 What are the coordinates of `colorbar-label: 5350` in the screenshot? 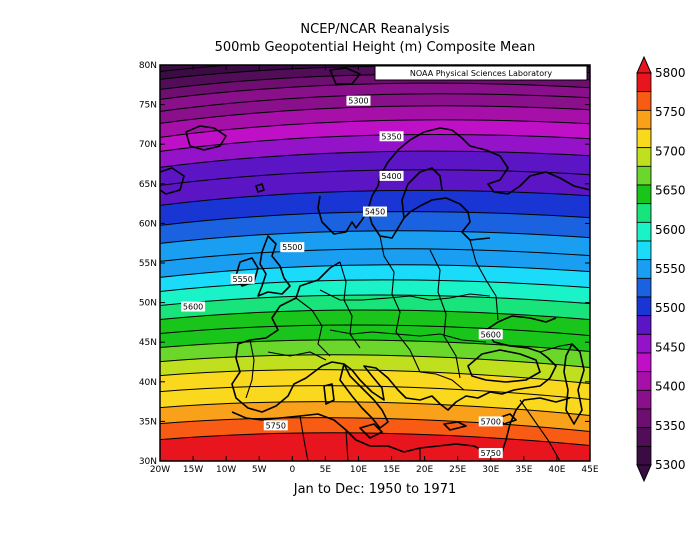 It's located at (670, 426).